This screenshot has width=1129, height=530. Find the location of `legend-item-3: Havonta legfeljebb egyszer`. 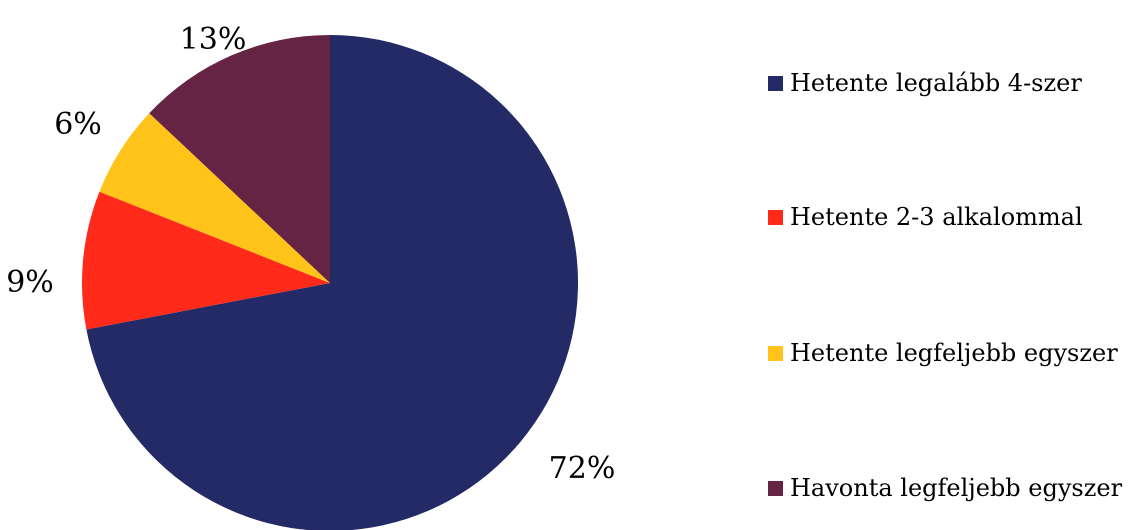

legend-item-3: Havonta legfeljebb egyszer is located at coordinates (945, 488).